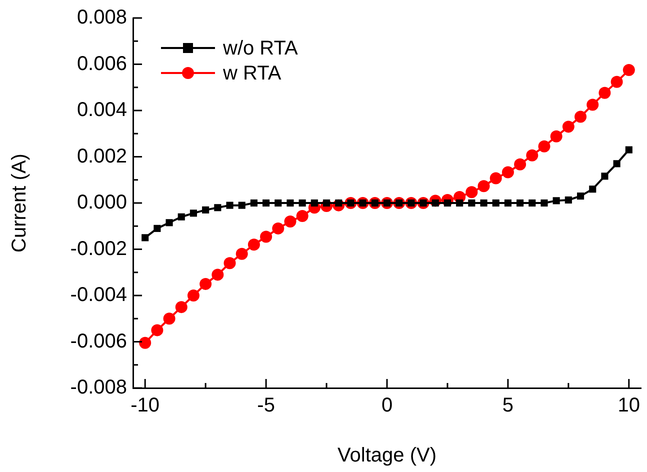 The image size is (647, 472). What do you see at coordinates (629, 405) in the screenshot?
I see `x-tick-label: 10` at bounding box center [629, 405].